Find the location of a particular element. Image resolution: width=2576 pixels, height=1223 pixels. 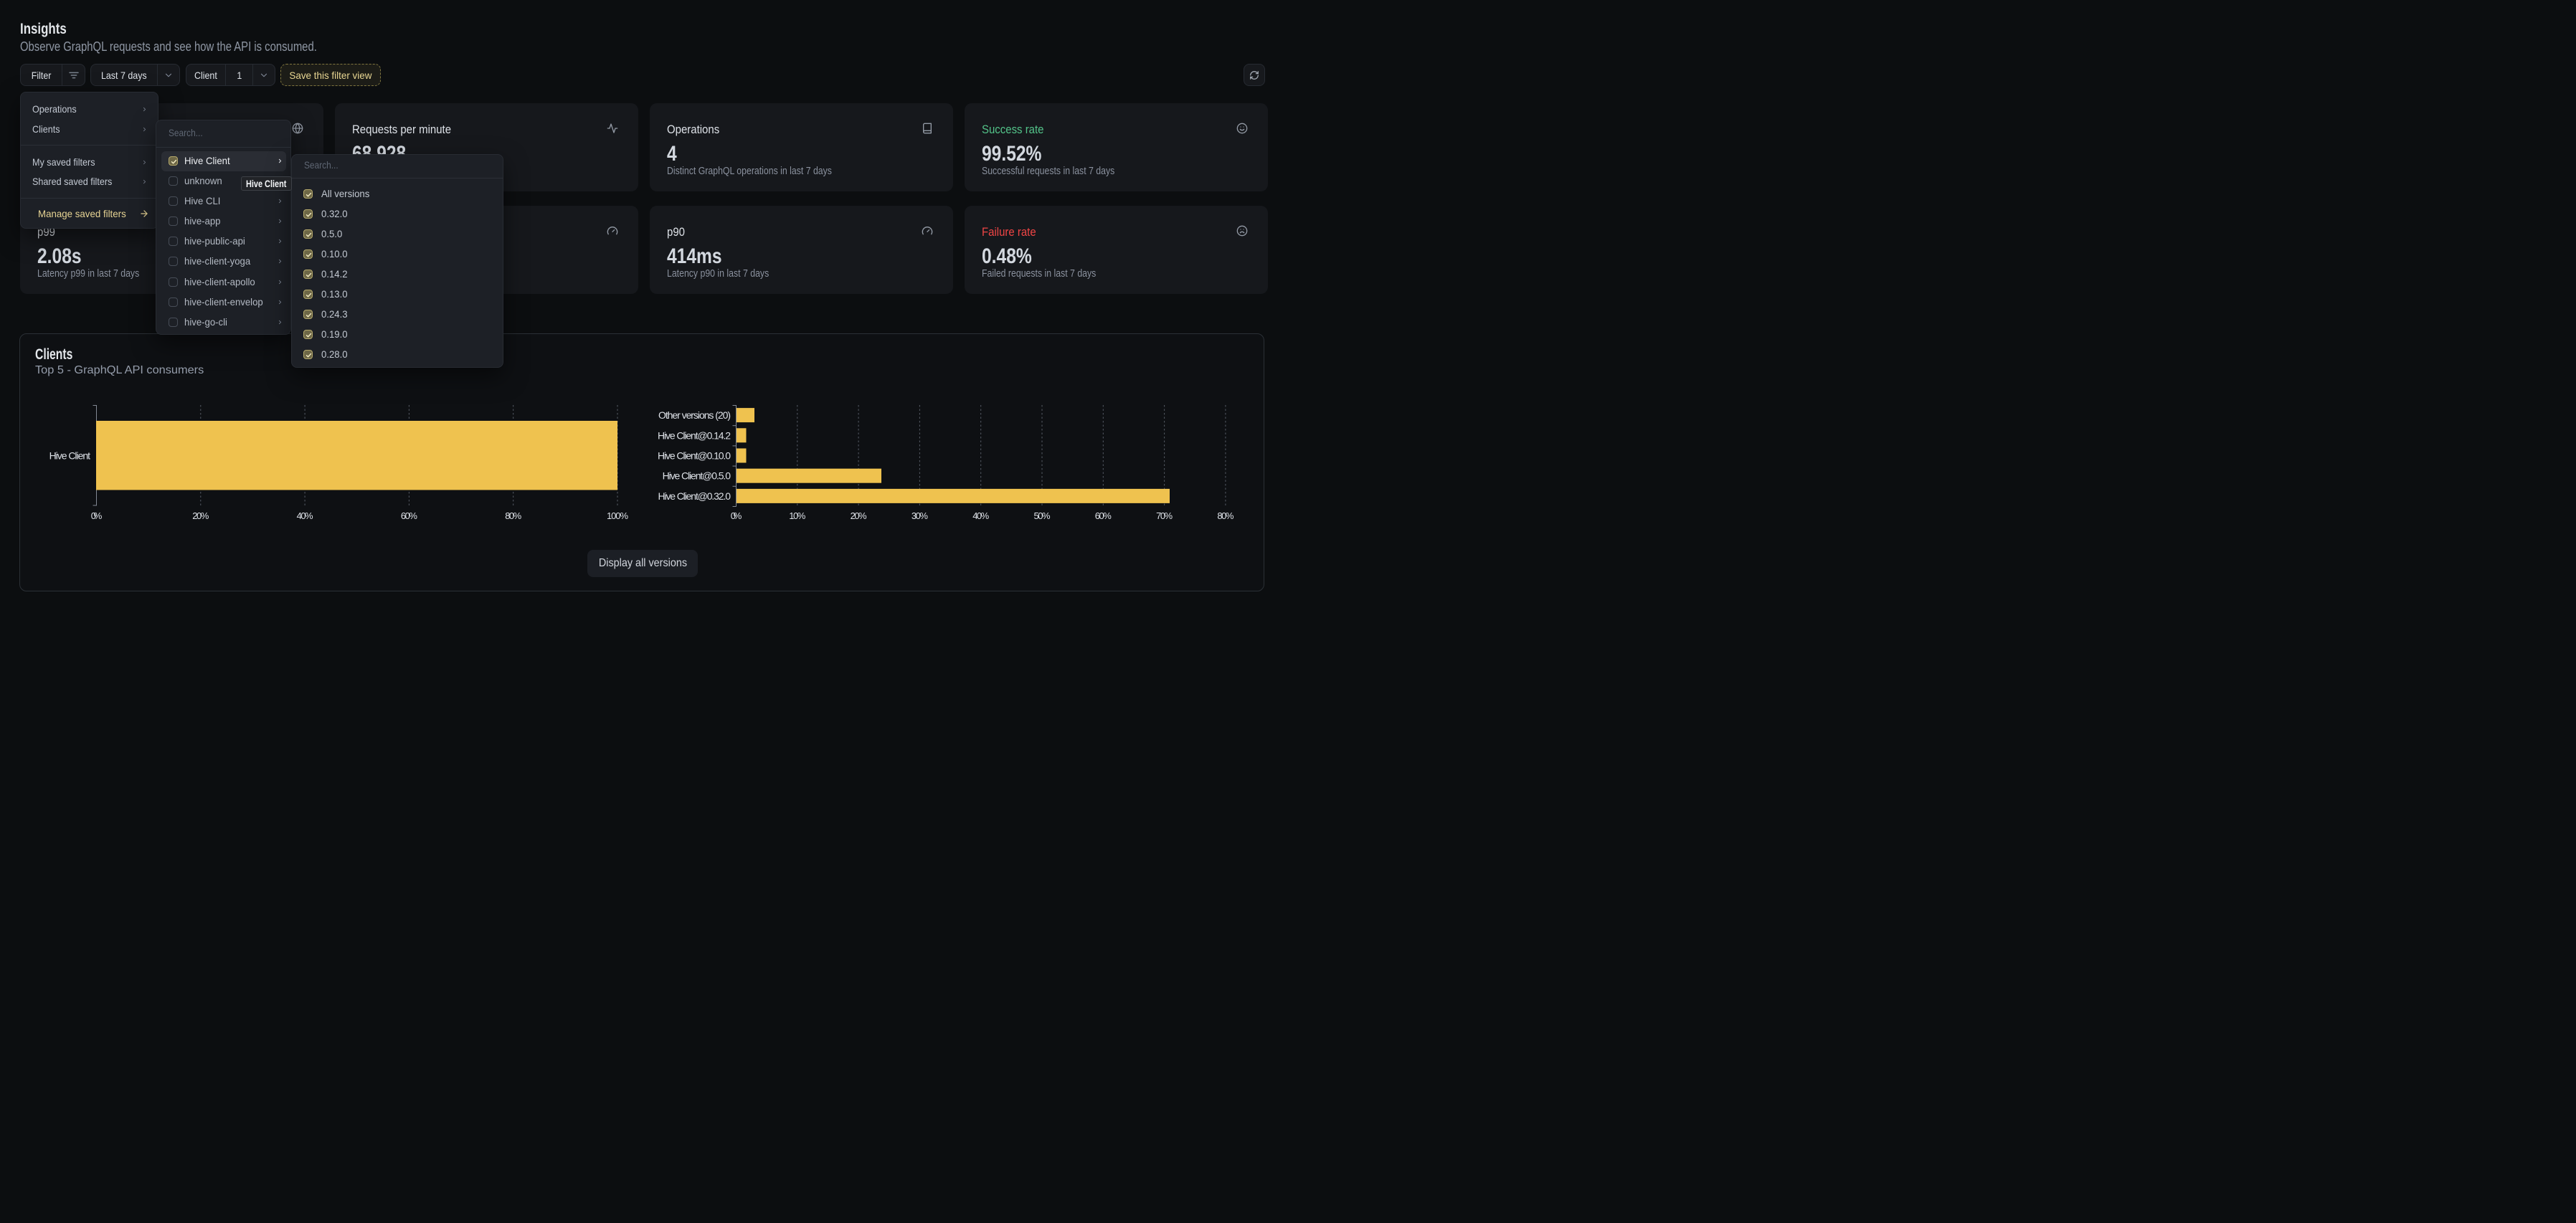

svg-text: Hive Client@0.10.0 is located at coordinates (694, 456).